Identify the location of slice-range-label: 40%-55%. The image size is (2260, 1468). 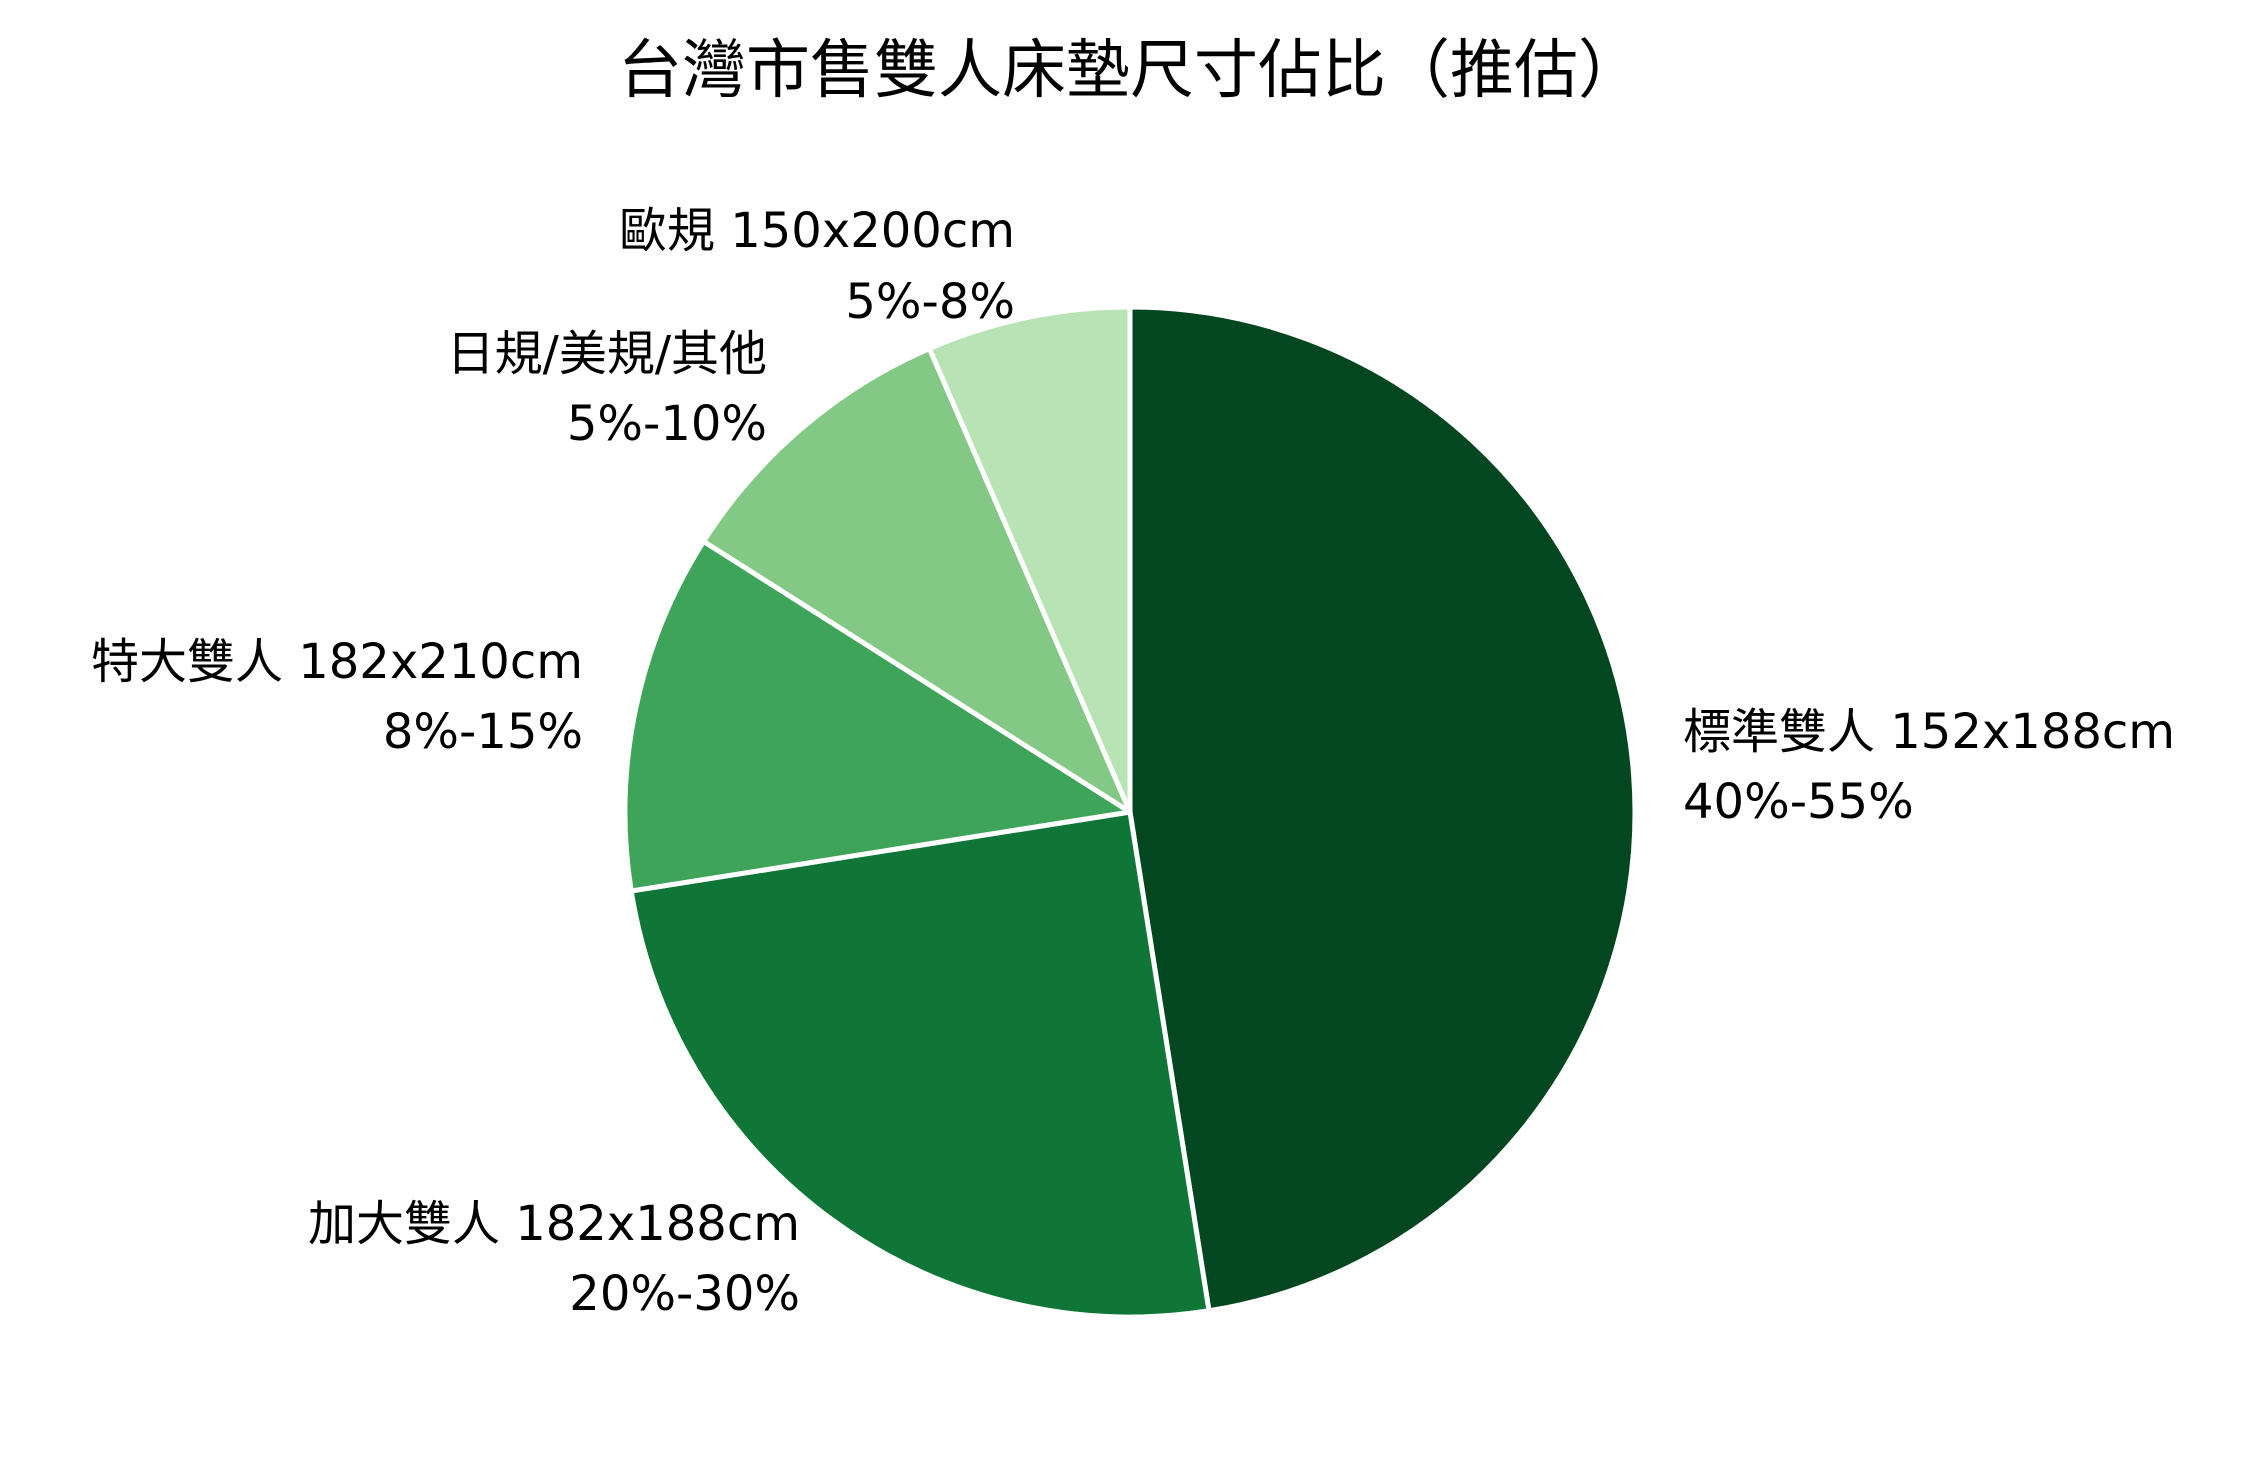
(1798, 802).